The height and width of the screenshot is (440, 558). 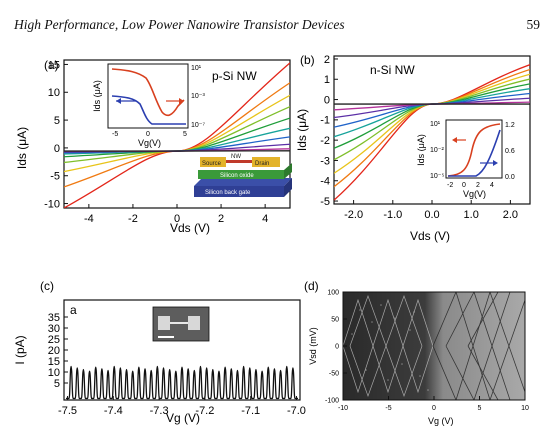 I want to click on inset-b-xtick: -2, so click(x=450, y=185).